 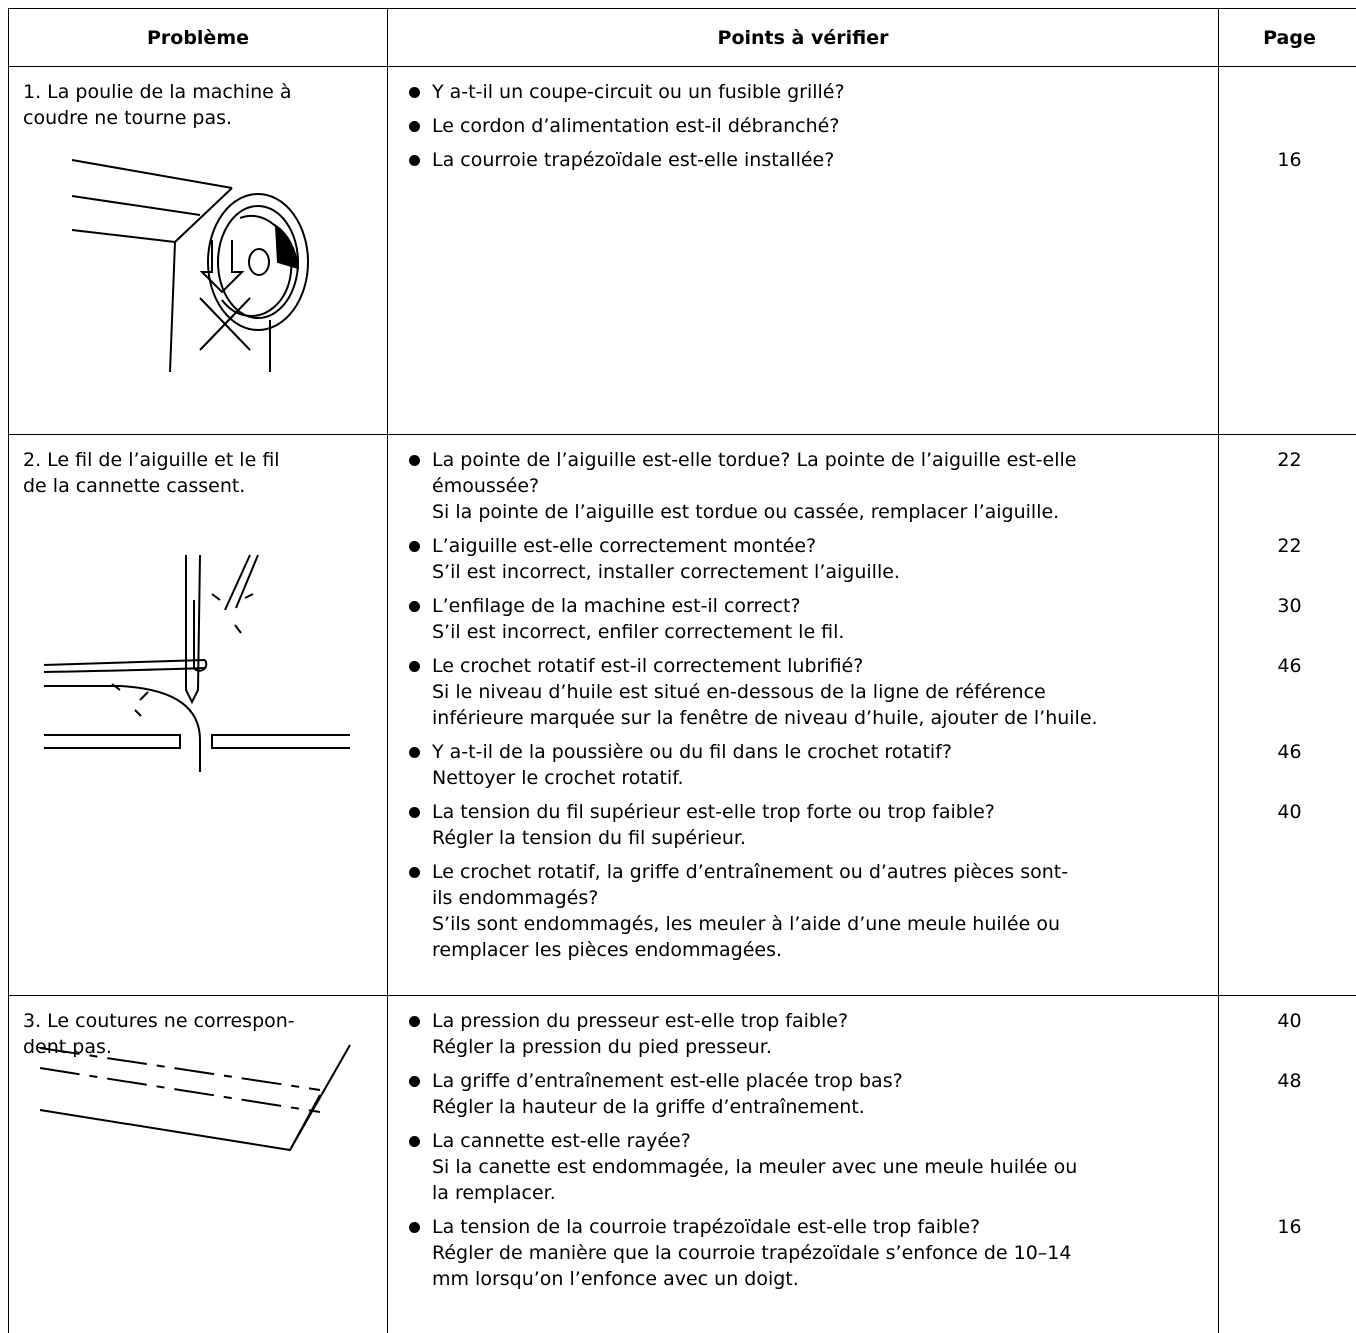 I want to click on problem-line: 2. Le fil de l’aiguille et le fil, so click(x=151, y=460).